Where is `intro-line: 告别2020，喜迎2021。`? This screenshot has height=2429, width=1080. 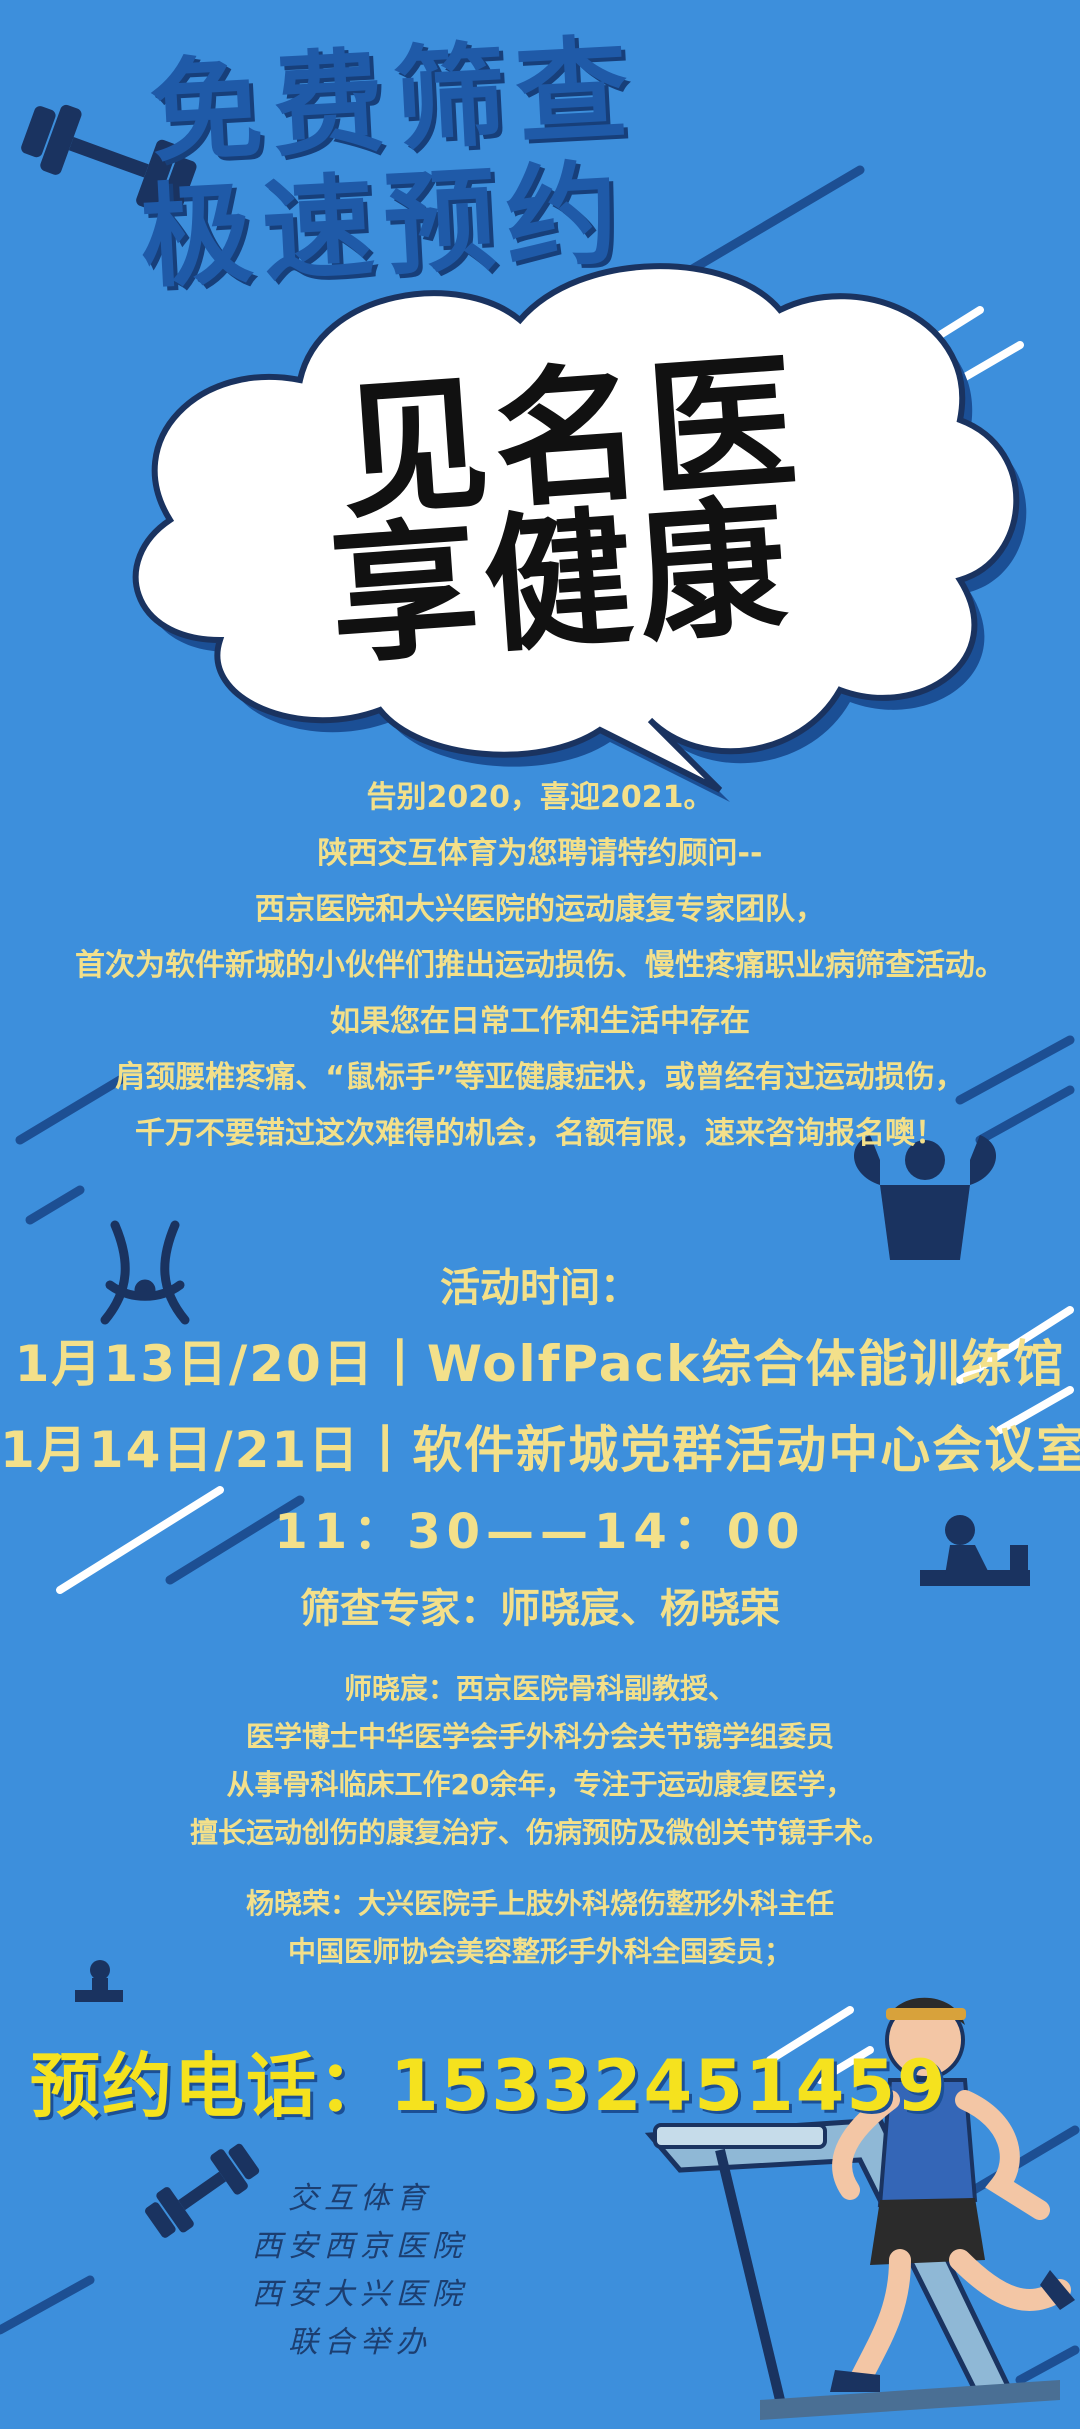 intro-line: 告别2020，喜迎2021。 is located at coordinates (540, 797).